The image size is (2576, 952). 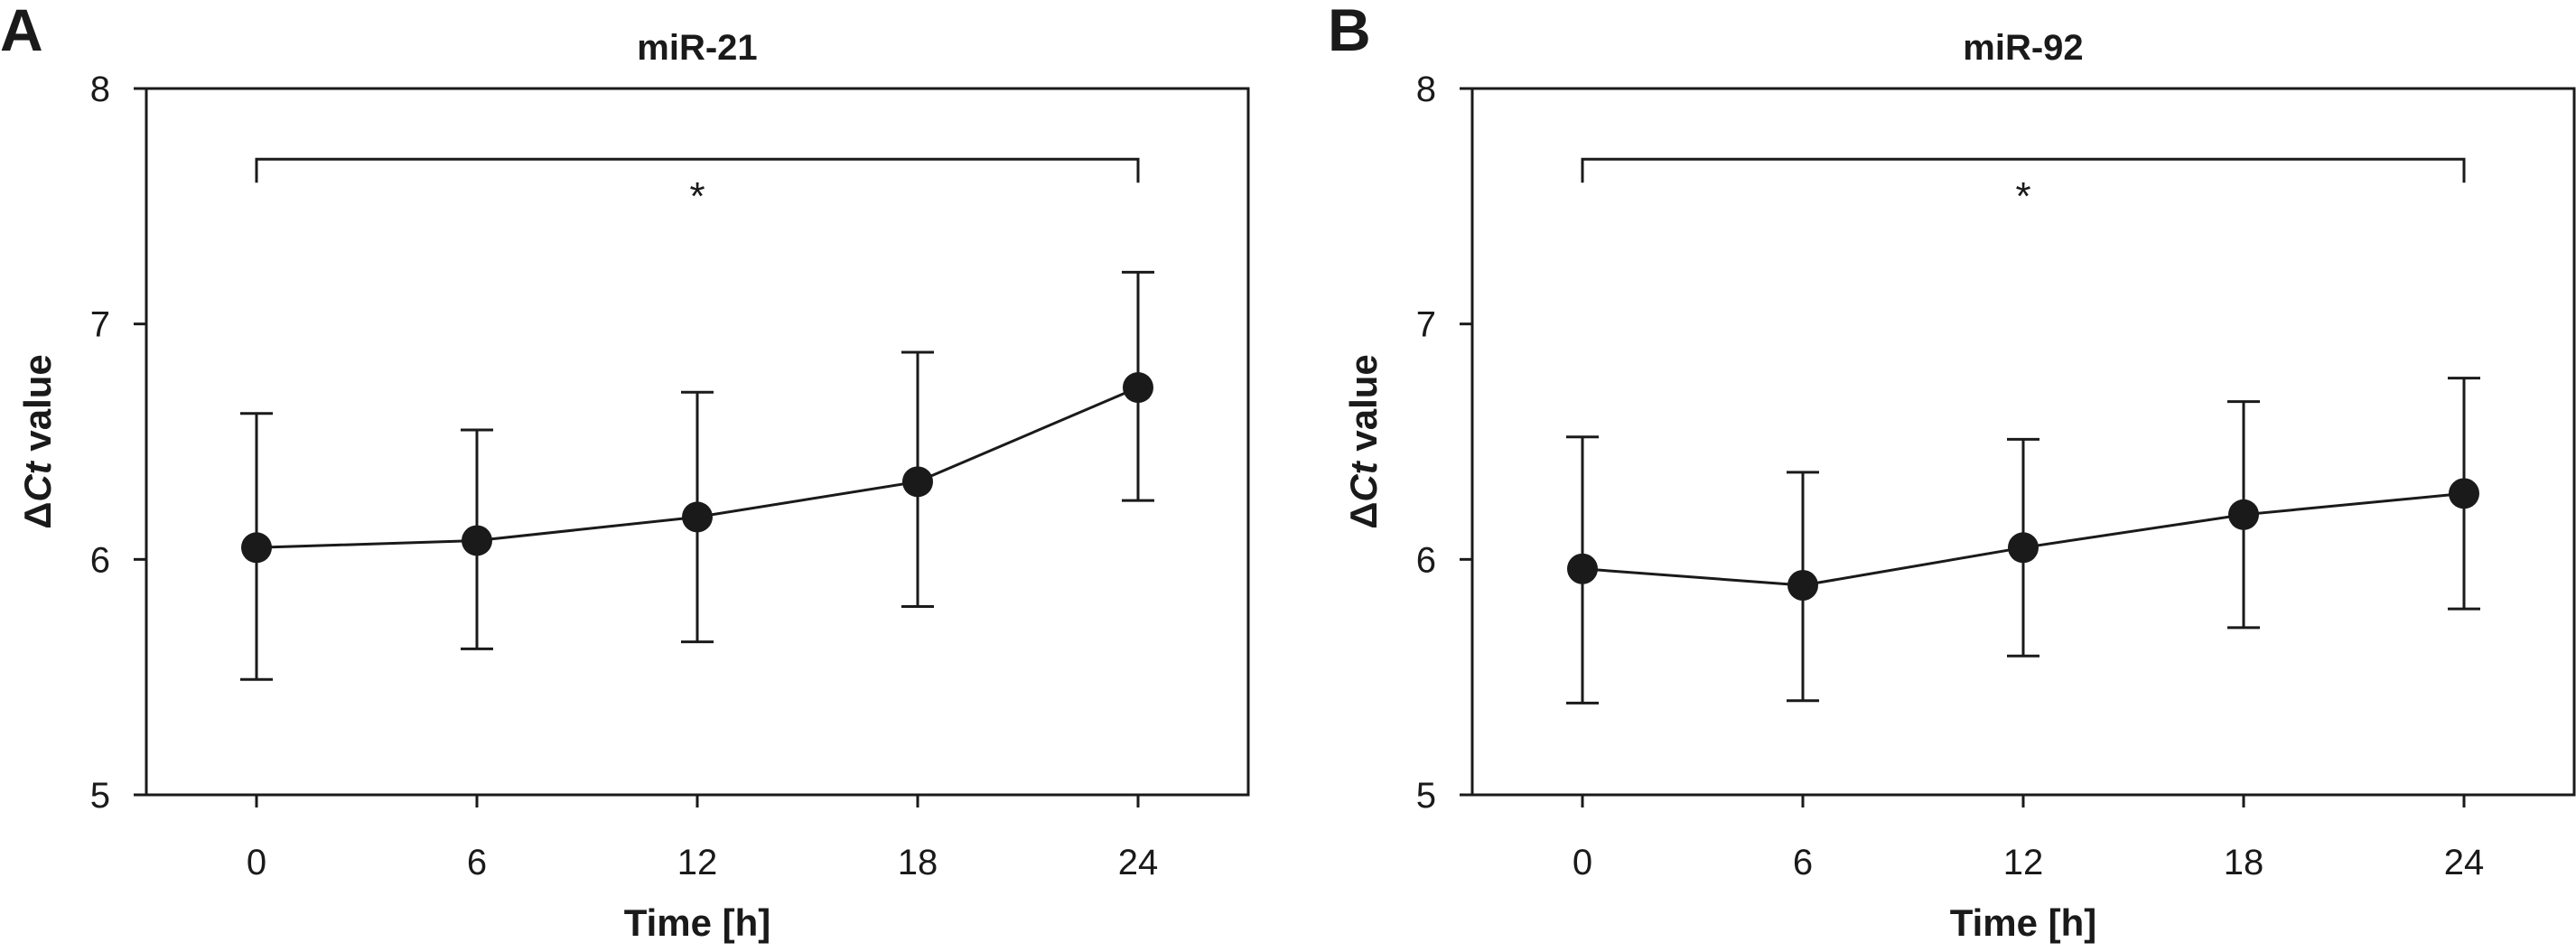 What do you see at coordinates (1349, 31) in the screenshot?
I see `panel-label: B` at bounding box center [1349, 31].